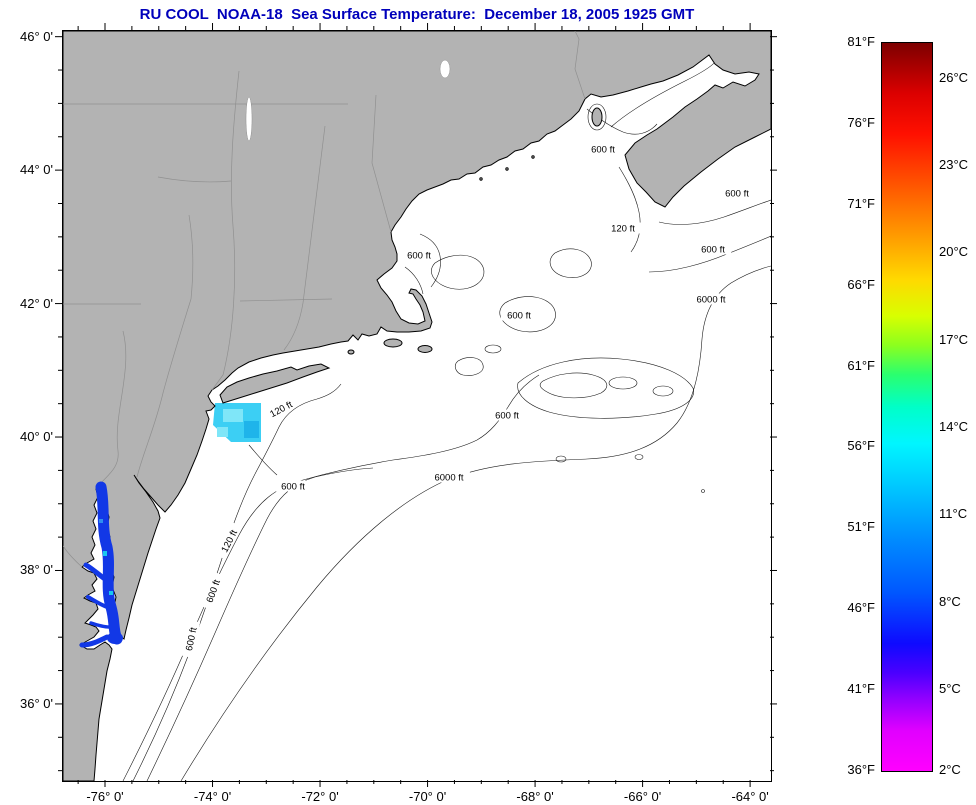 This screenshot has width=976, height=805. Describe the element at coordinates (861, 284) in the screenshot. I see `colorbar-fahrenheit-label: 66°F` at that location.